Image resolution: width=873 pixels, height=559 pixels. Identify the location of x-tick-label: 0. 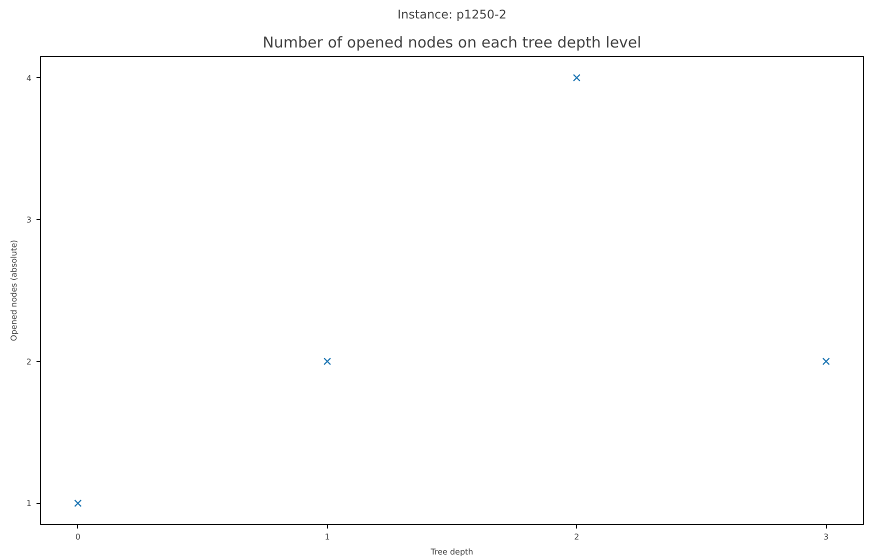
(77, 537).